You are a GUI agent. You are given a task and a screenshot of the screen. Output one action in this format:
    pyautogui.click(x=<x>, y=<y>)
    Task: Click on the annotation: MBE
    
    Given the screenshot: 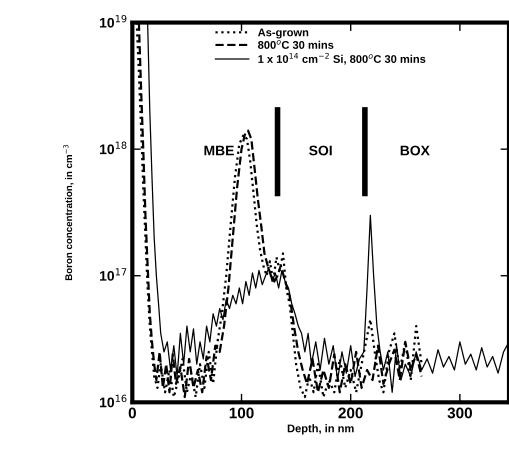 What is the action you would take?
    pyautogui.click(x=219, y=151)
    